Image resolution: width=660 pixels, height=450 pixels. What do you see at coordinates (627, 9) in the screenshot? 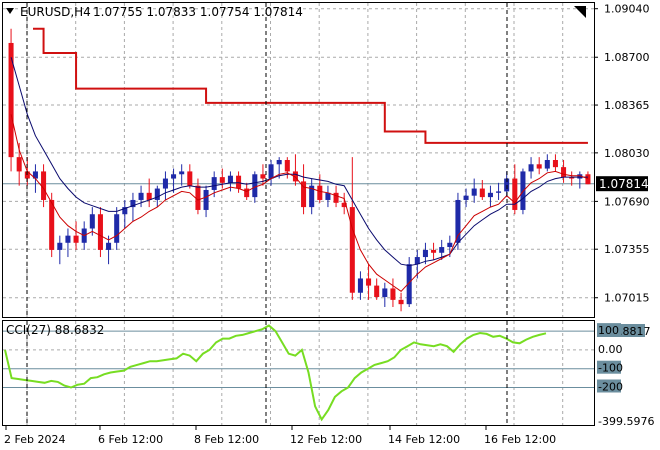
I see `price-tick-label: 1.09040` at bounding box center [627, 9].